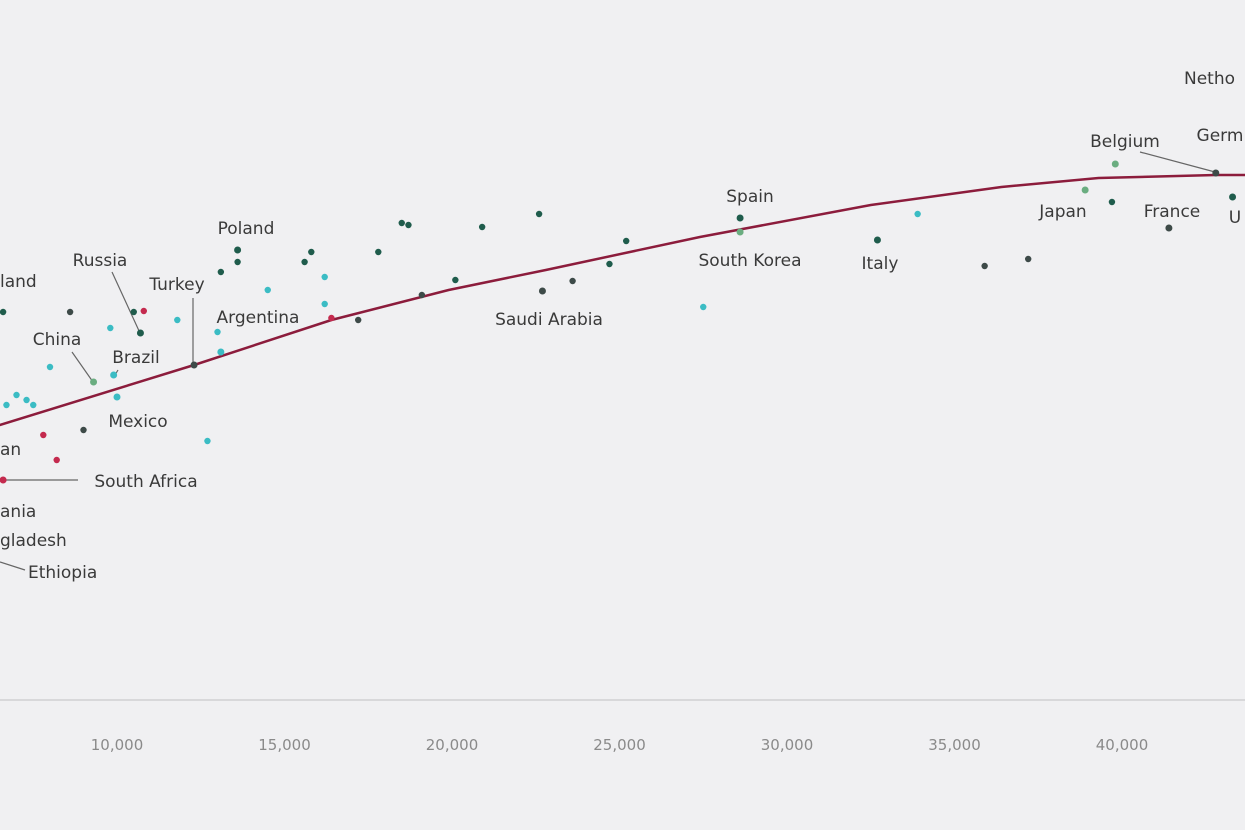 This screenshot has height=830, width=1245. Describe the element at coordinates (1235, 218) in the screenshot. I see `point-label: U` at that location.